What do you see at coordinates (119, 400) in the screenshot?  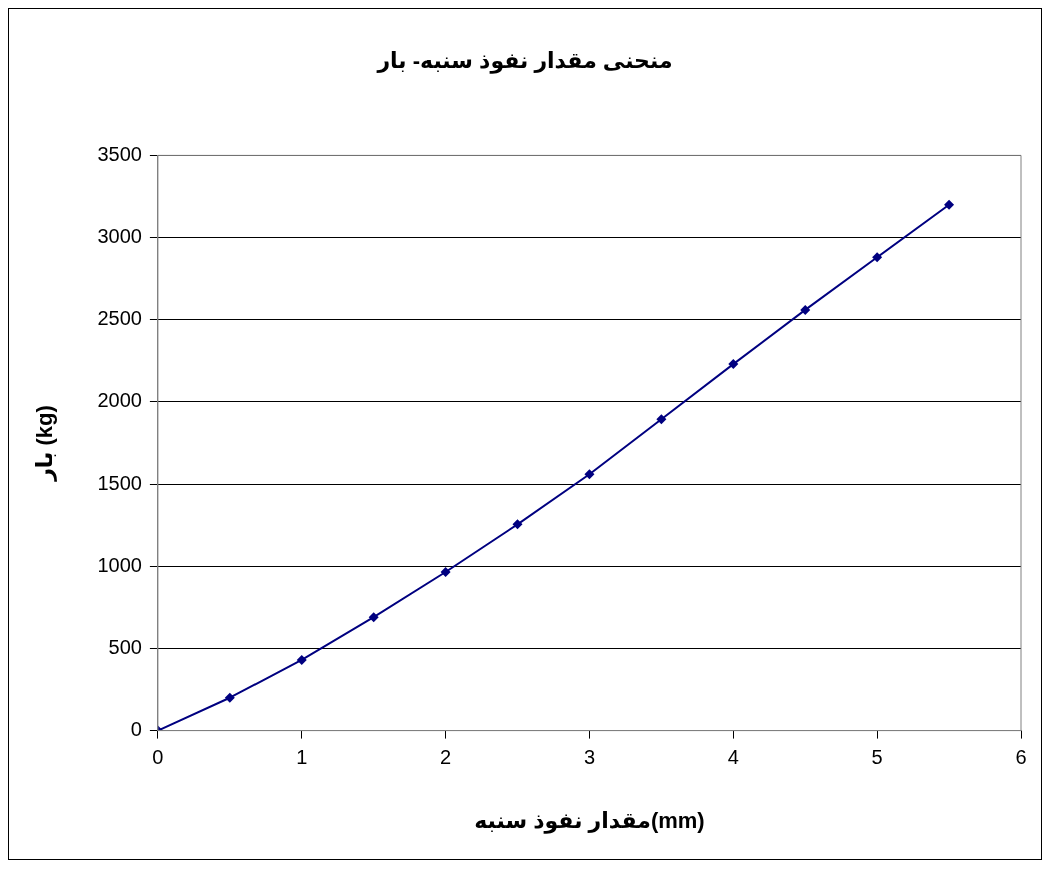 I see `y-tick-label: 2000` at bounding box center [119, 400].